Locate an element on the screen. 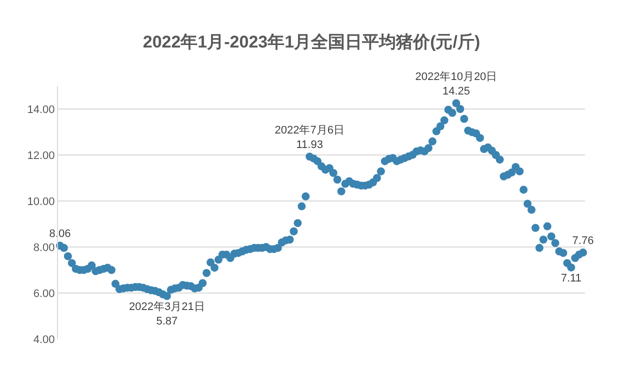 This screenshot has height=377, width=623. data-label: 8.06 is located at coordinates (60, 234).